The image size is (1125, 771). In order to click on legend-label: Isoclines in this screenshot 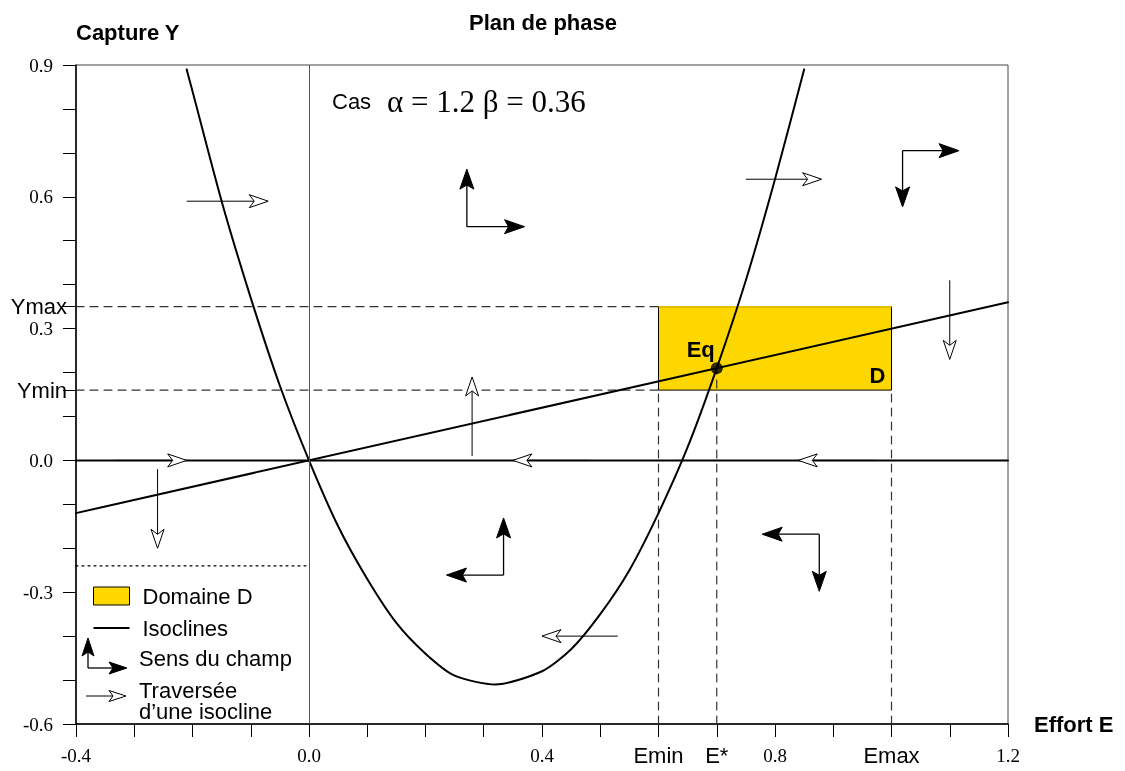, I will do `click(185, 628)`.